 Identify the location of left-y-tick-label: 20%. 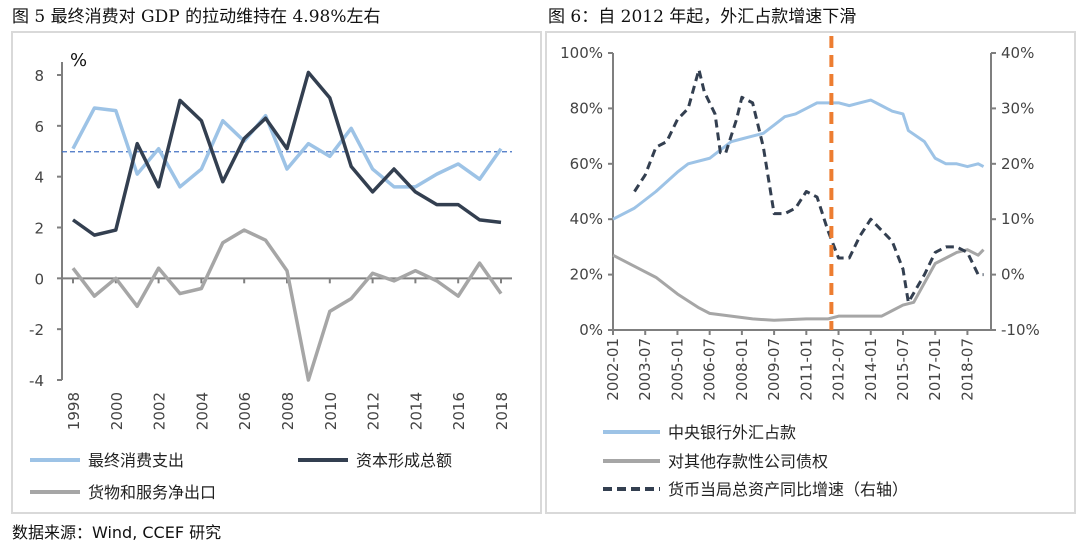
(586, 275).